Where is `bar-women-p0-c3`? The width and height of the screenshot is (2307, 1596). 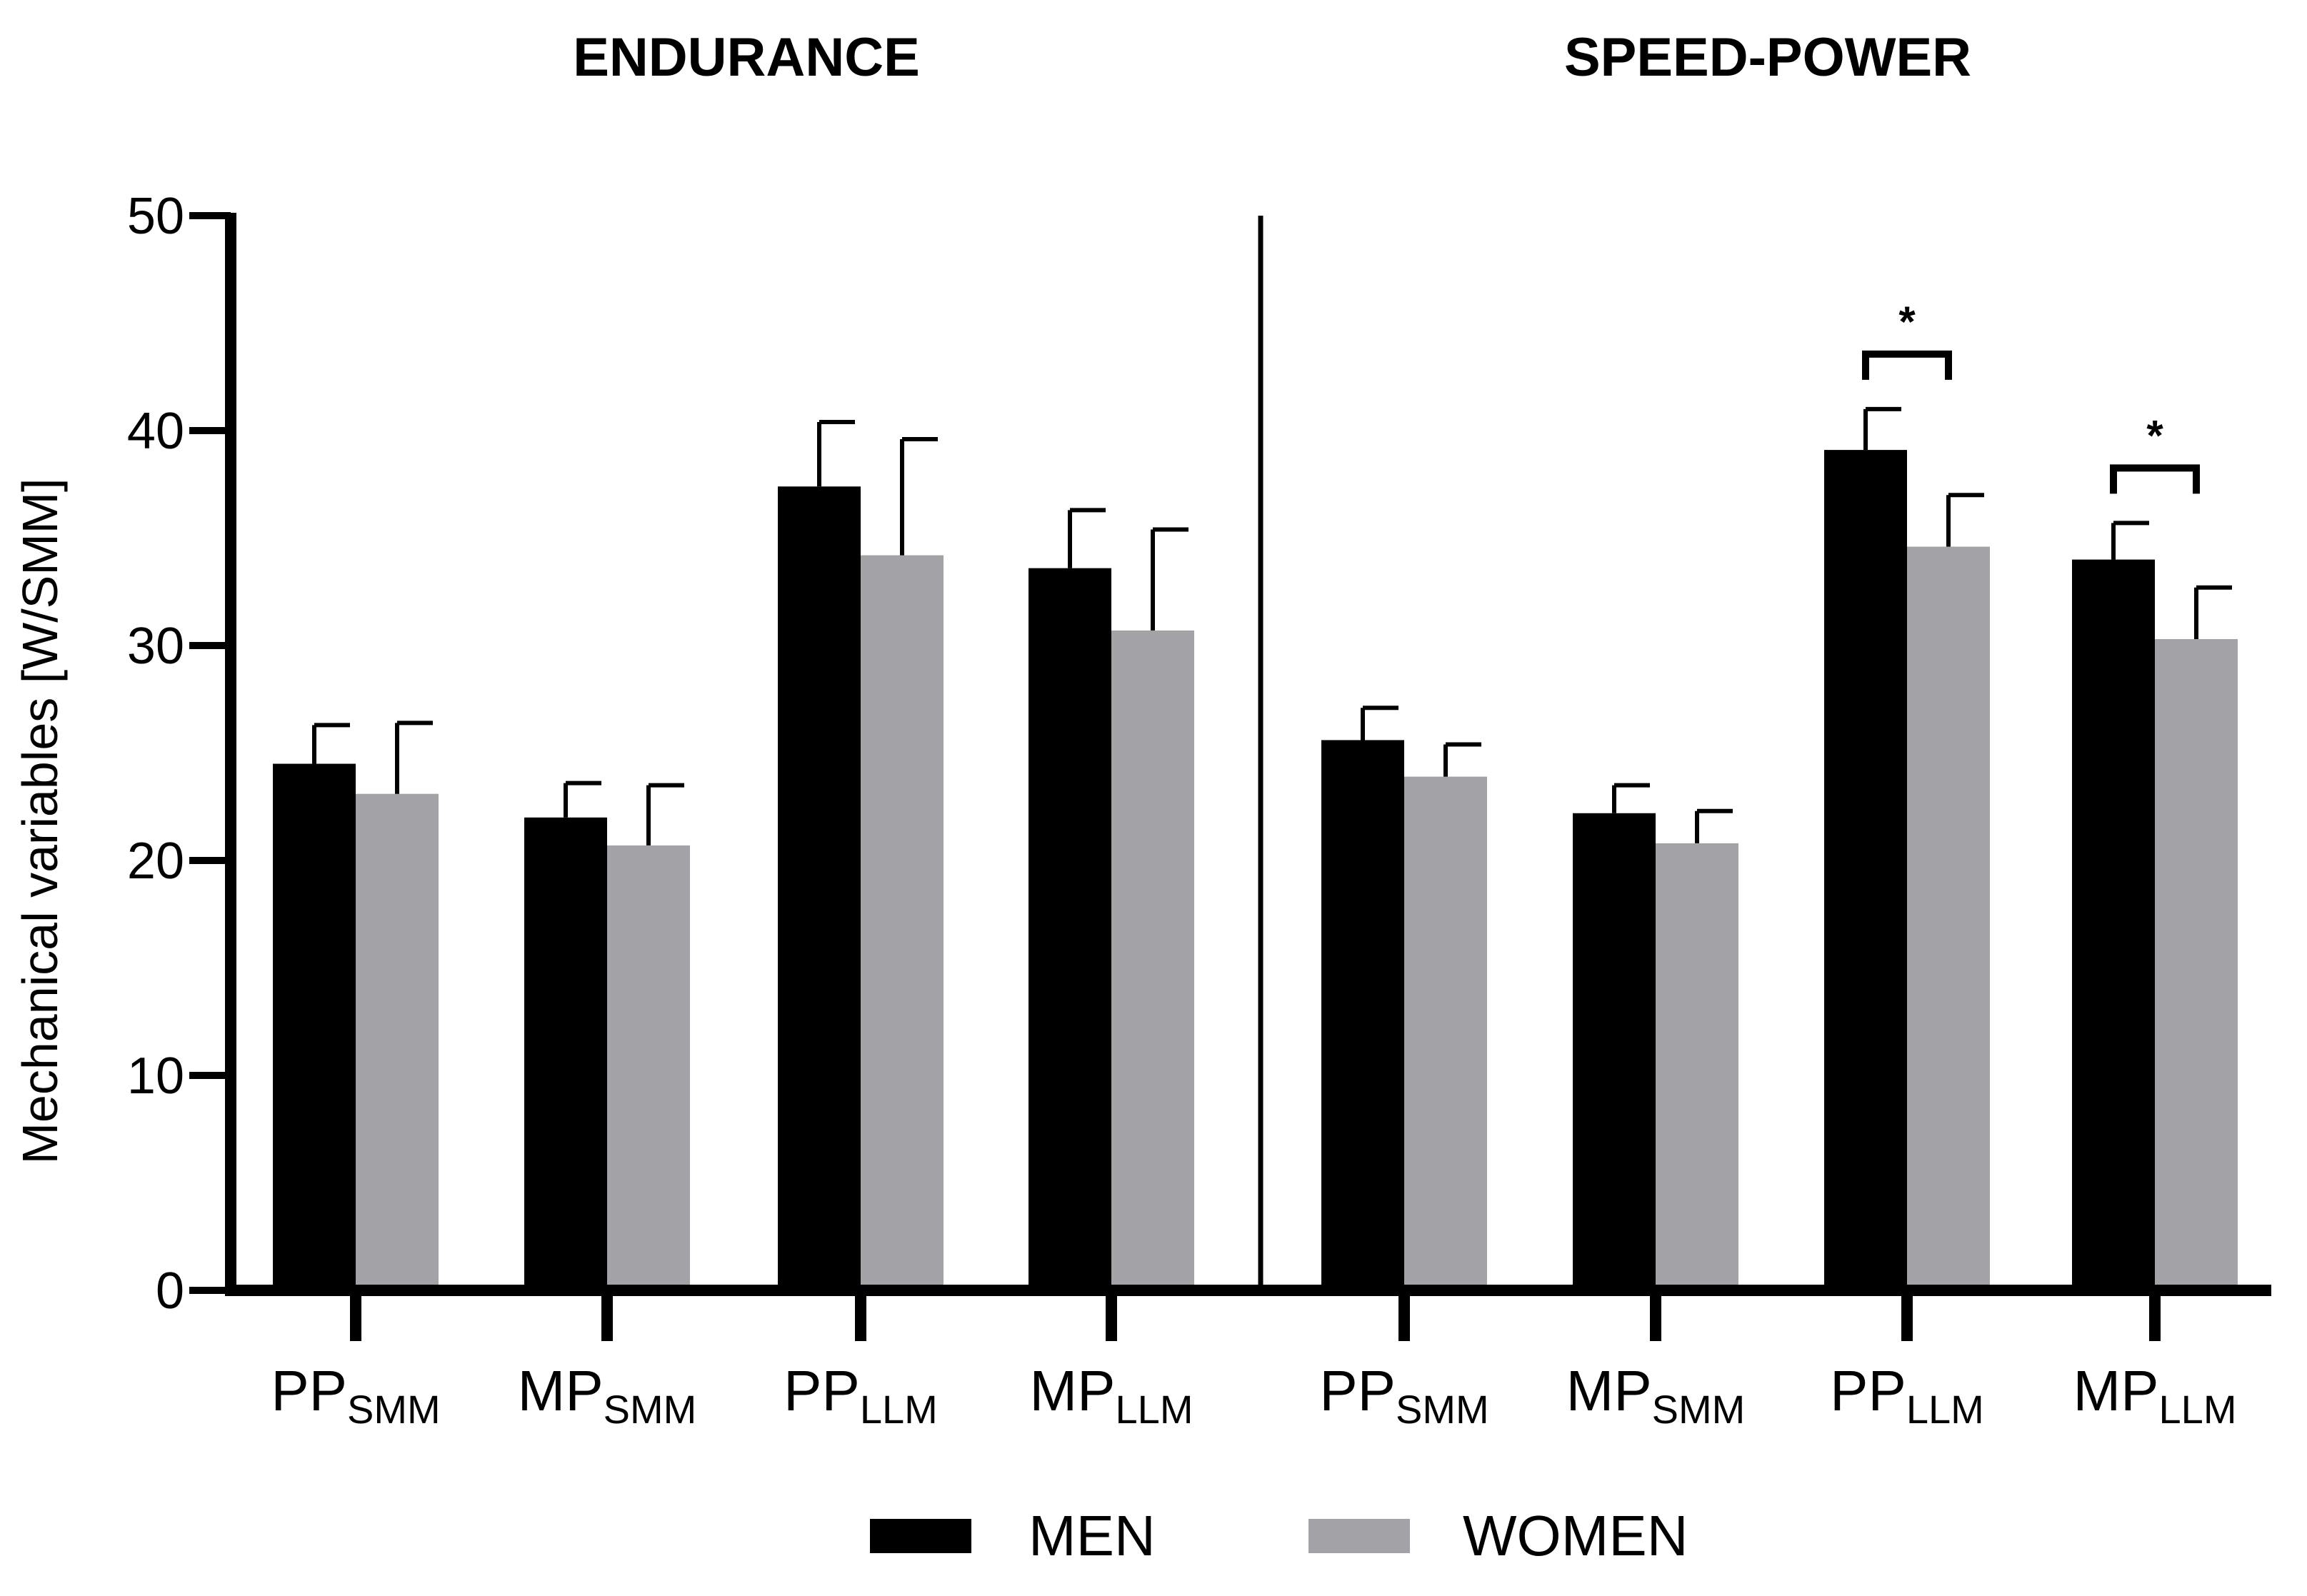 bar-women-p0-c3 is located at coordinates (1152, 960).